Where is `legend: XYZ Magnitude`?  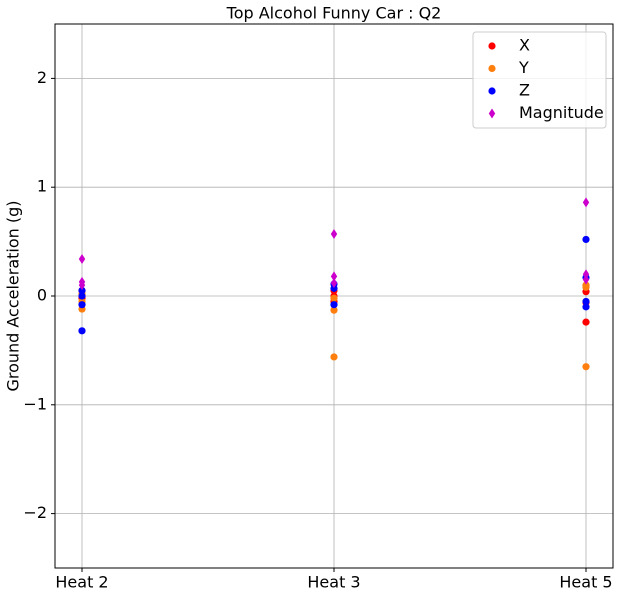
legend: XYZ Magnitude is located at coordinates (539, 80).